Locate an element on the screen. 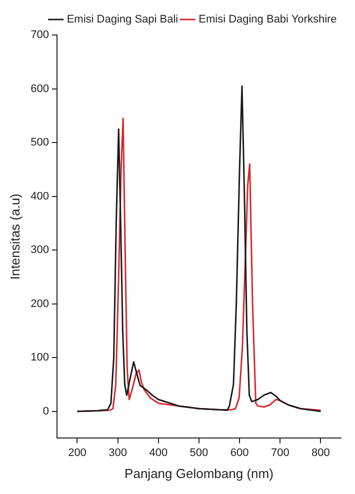  x-tick-label: 200 is located at coordinates (77, 452).